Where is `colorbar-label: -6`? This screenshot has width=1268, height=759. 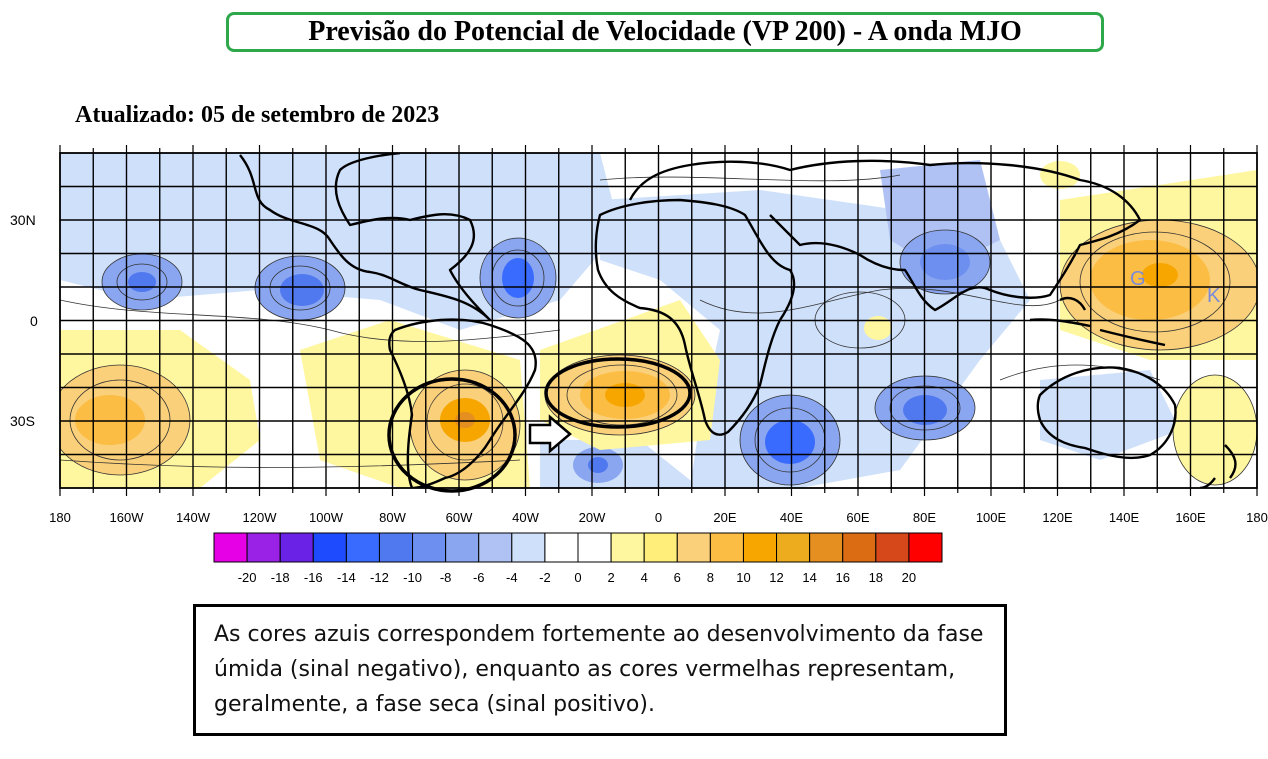
colorbar-label: -6 is located at coordinates (479, 577).